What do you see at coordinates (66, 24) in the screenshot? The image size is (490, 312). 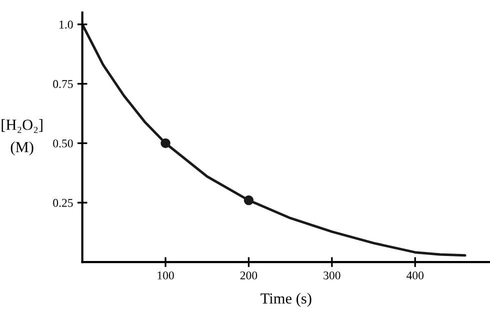 I see `y-tick-label: 1.0` at bounding box center [66, 24].